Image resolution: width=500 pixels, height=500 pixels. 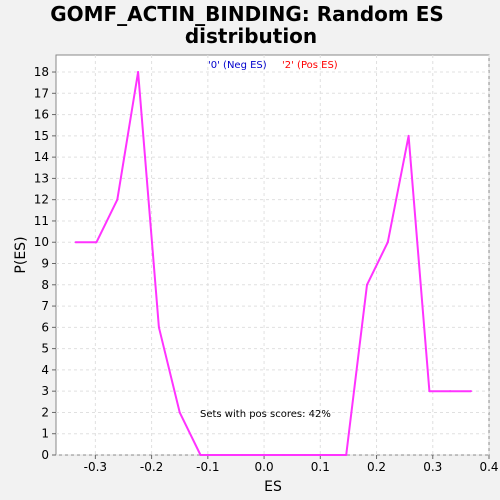 What do you see at coordinates (95, 467) in the screenshot?
I see `x-tick-label: -0.3` at bounding box center [95, 467].